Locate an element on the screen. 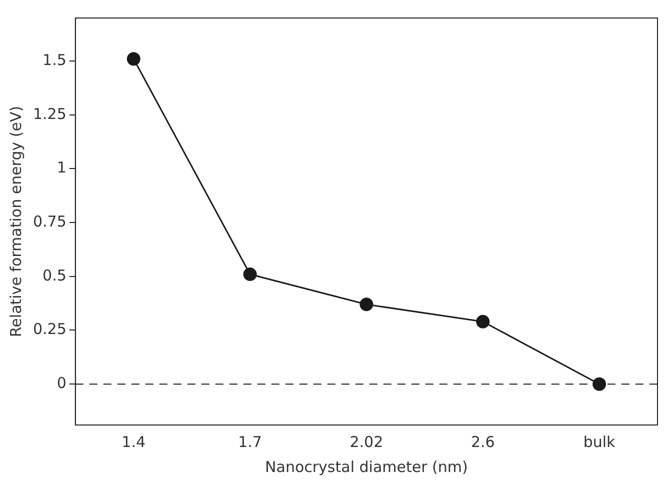  x-tick-label: 1.7 is located at coordinates (250, 441).